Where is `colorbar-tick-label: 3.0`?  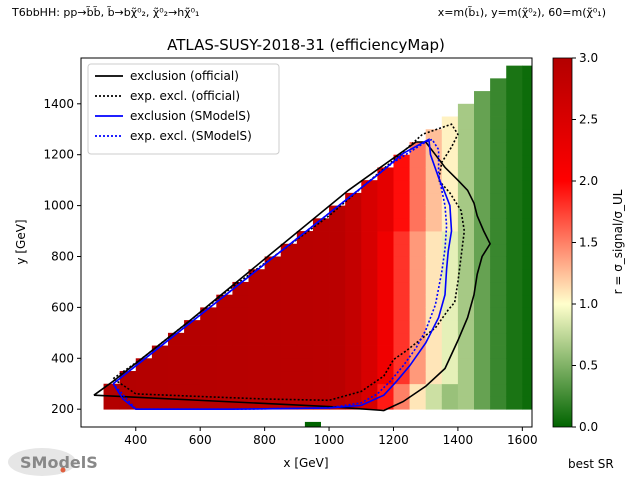
colorbar-tick-label: 3.0 is located at coordinates (588, 58).